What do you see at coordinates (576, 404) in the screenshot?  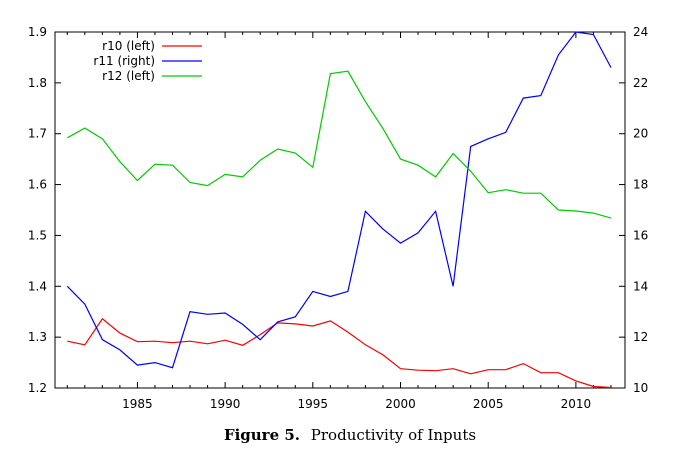 I see `x-tick-label: 2010` at bounding box center [576, 404].